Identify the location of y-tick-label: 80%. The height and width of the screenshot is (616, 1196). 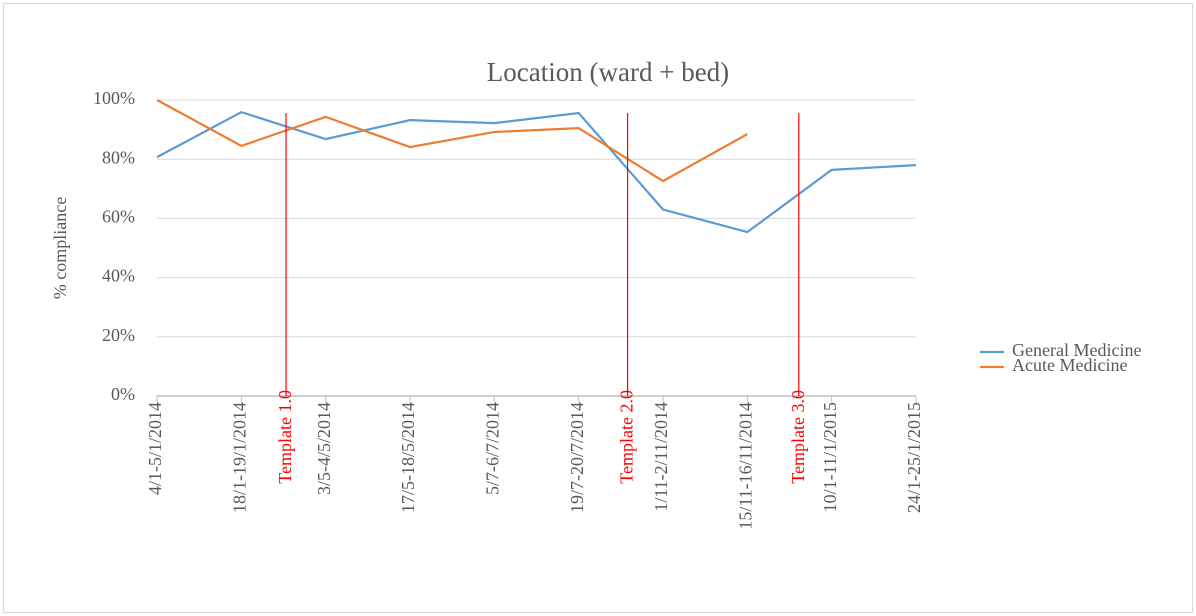
(118, 157).